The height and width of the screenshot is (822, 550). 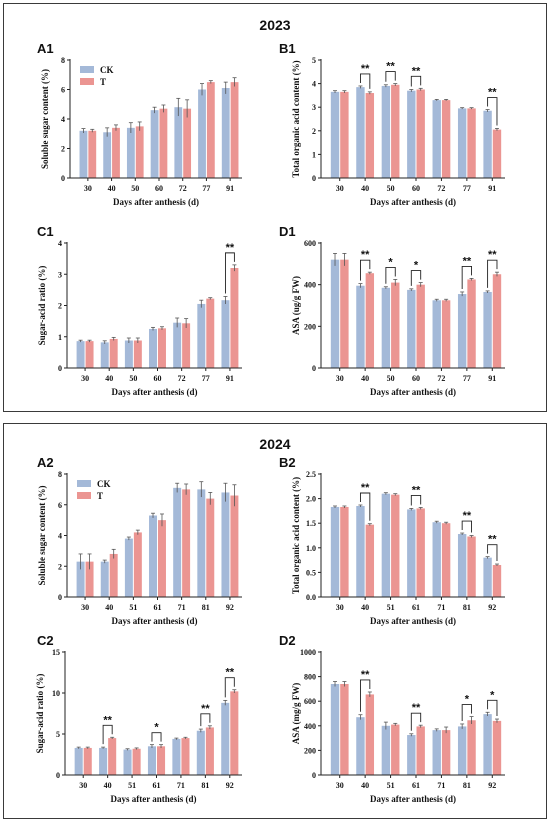 What do you see at coordinates (84, 483) in the screenshot?
I see `legend-swatch-ck` at bounding box center [84, 483].